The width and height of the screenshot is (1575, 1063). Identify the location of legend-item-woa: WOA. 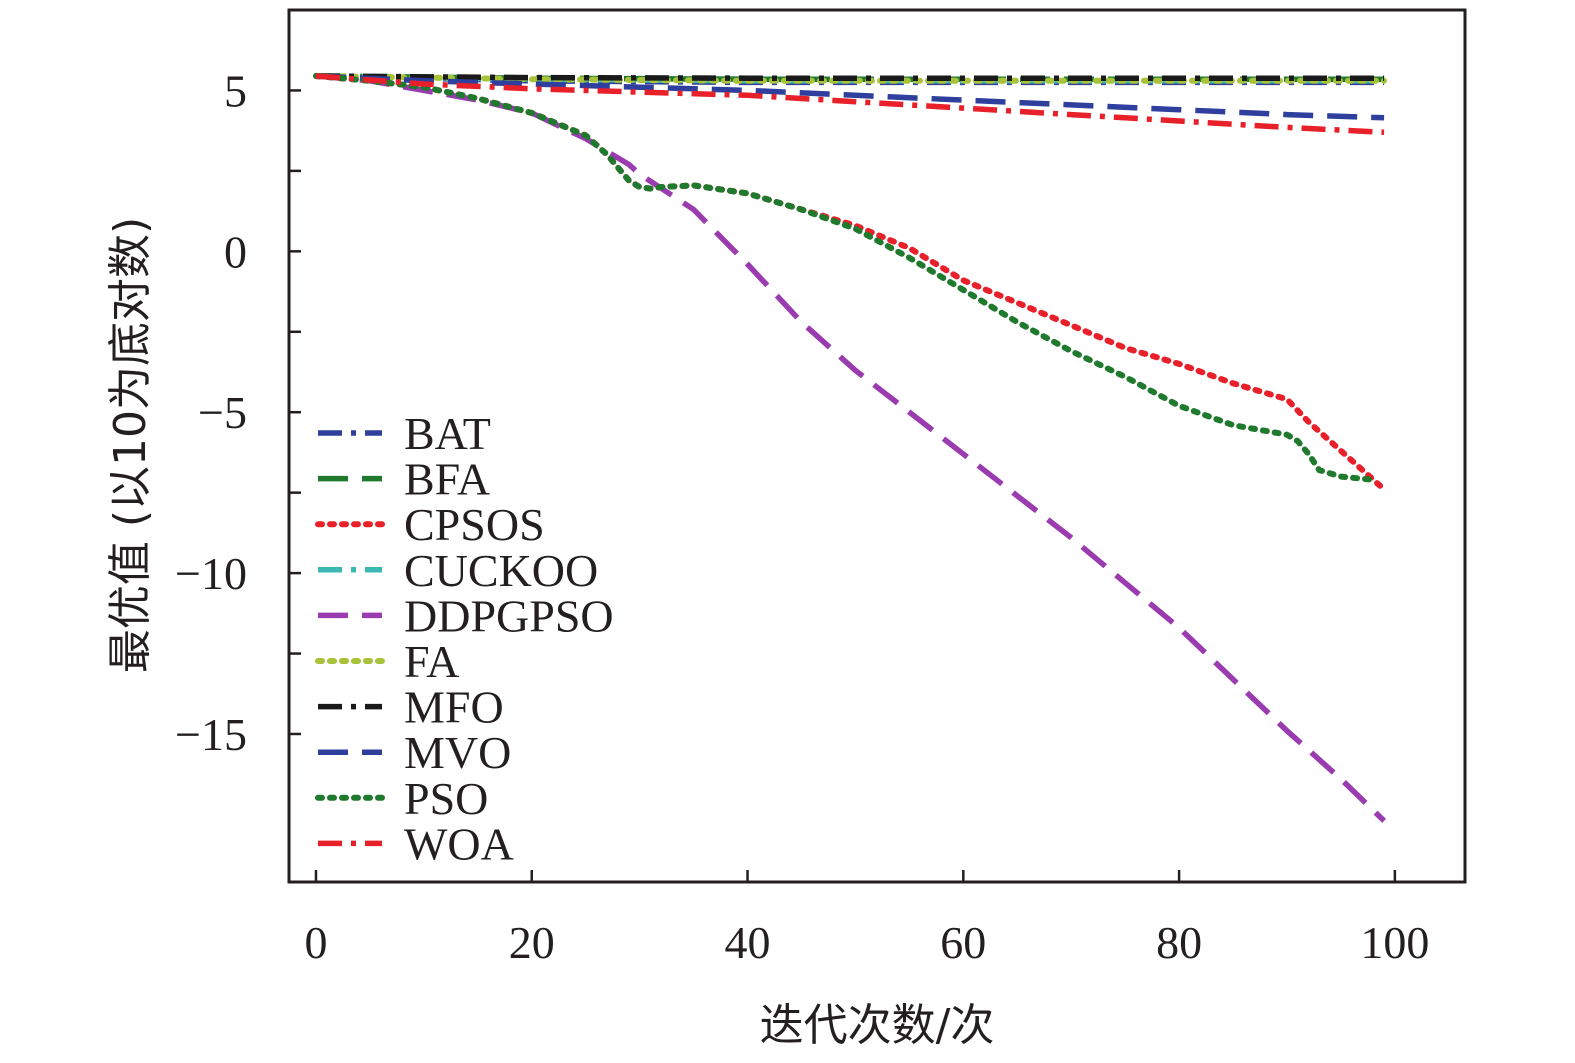
(416, 843).